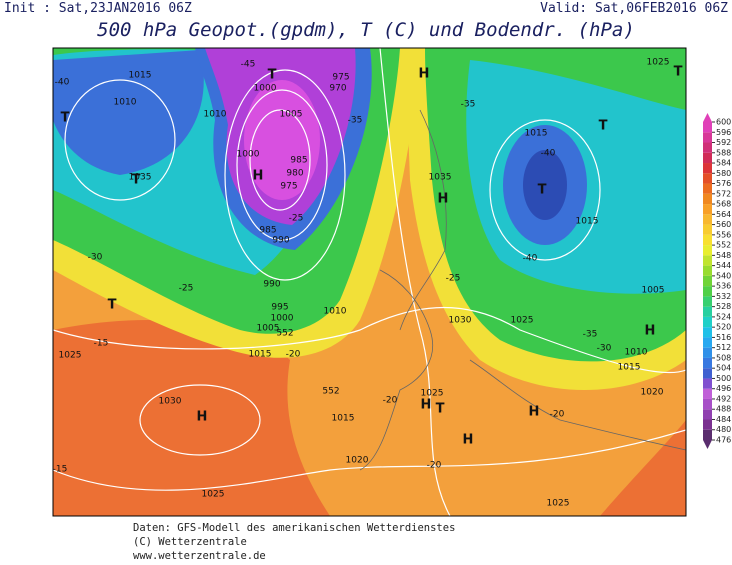 This screenshot has height=565, width=732. Describe the element at coordinates (723, 224) in the screenshot. I see `colorbar-label: 560` at that location.